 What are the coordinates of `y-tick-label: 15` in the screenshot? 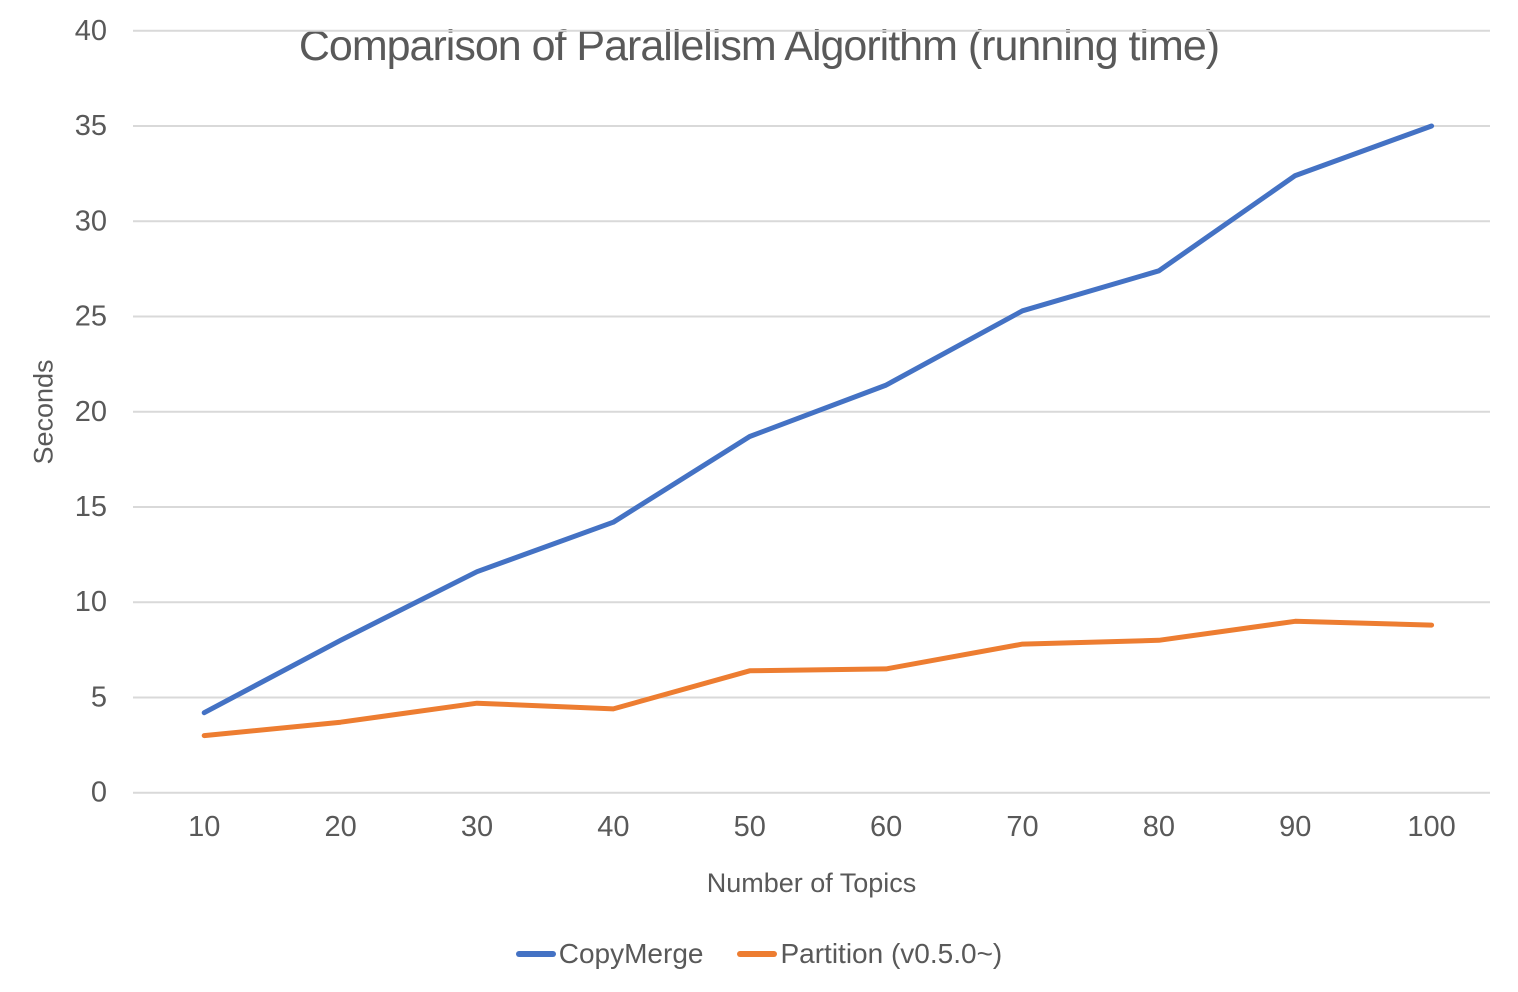 It's located at (91, 507).